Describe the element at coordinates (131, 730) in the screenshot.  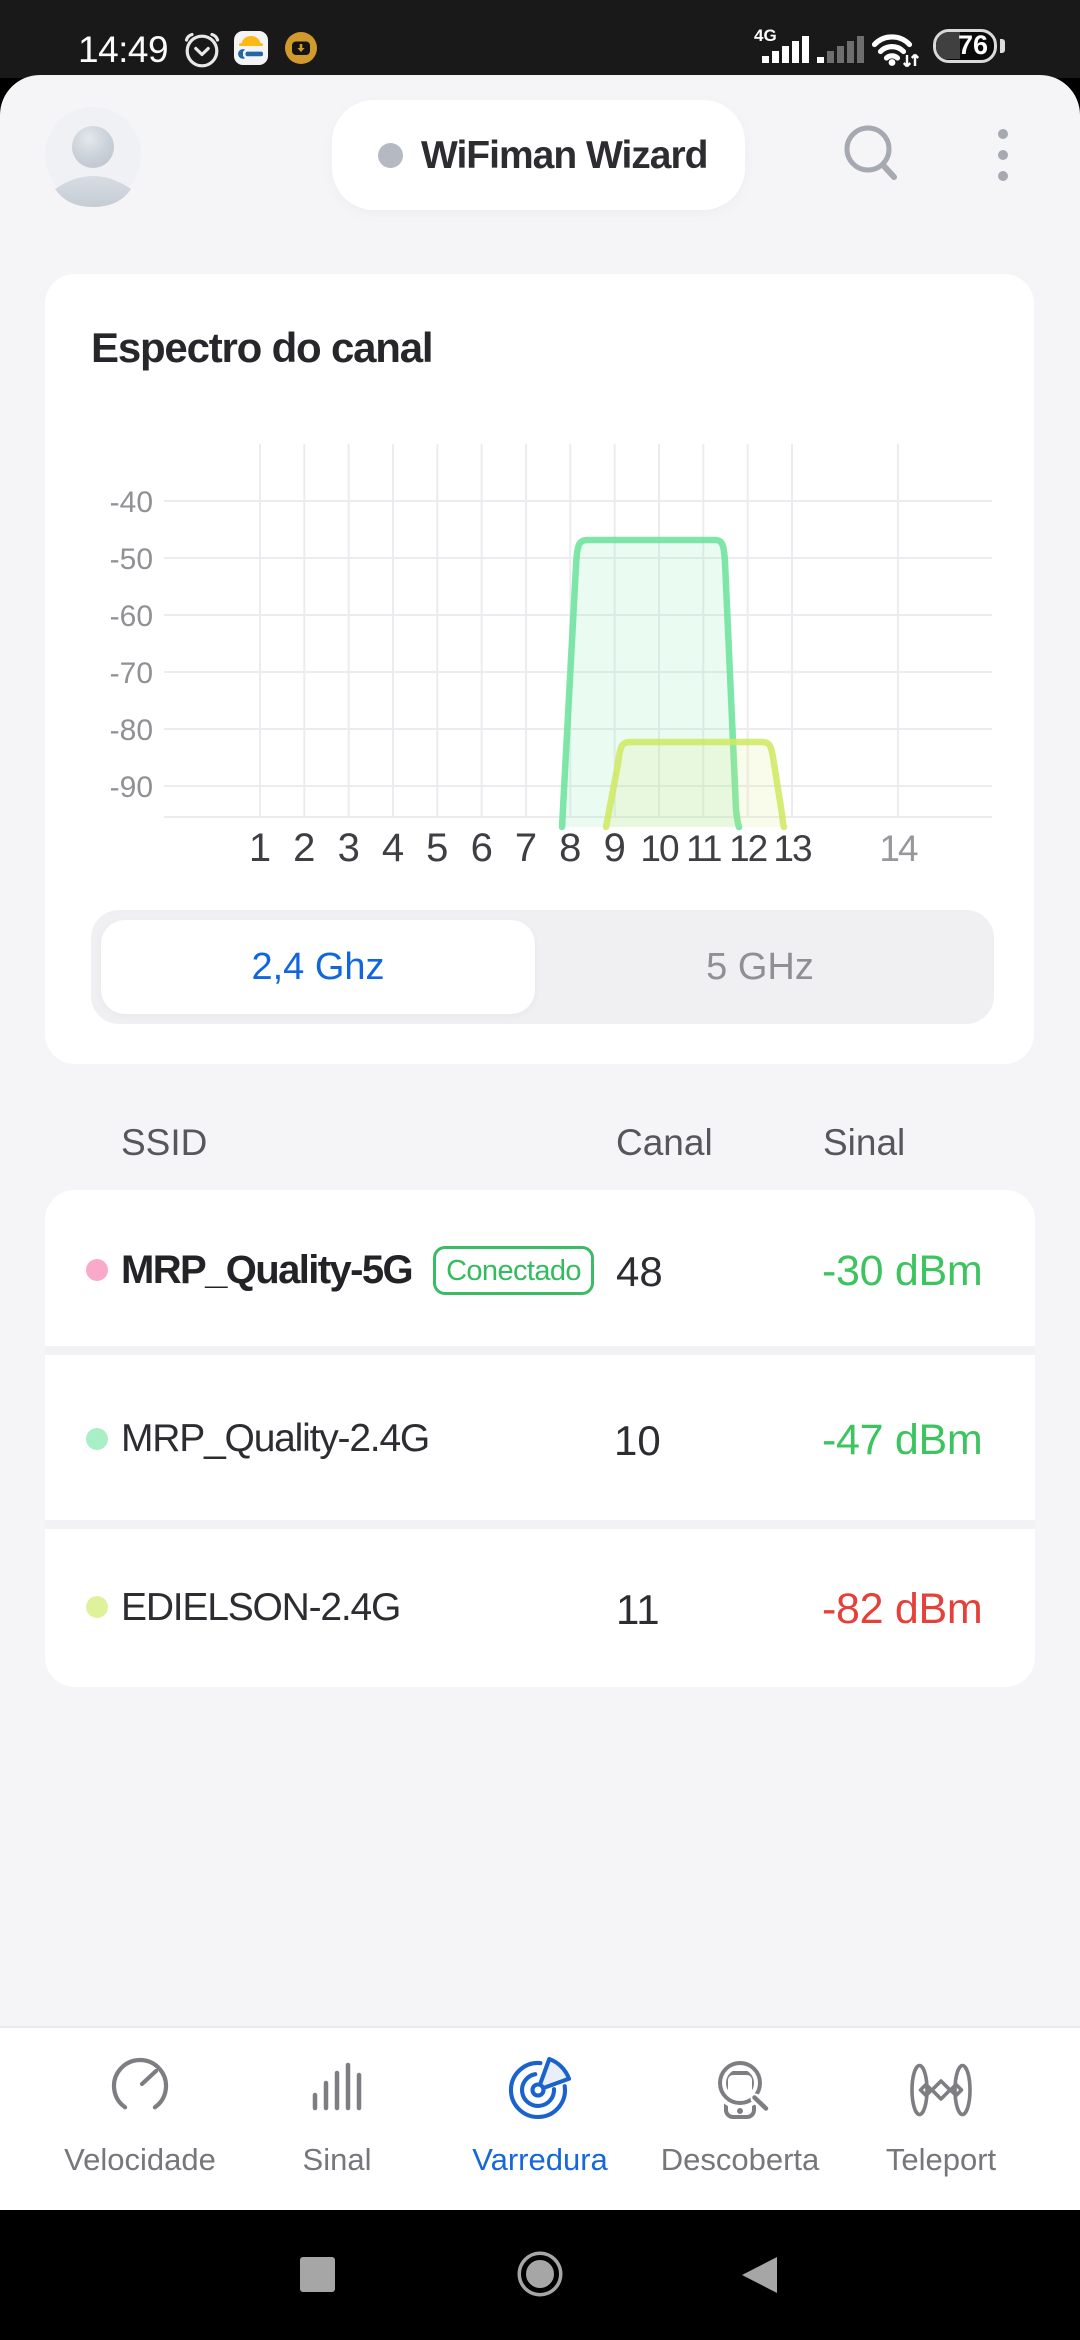
I see `svg-text: -80` at that location.